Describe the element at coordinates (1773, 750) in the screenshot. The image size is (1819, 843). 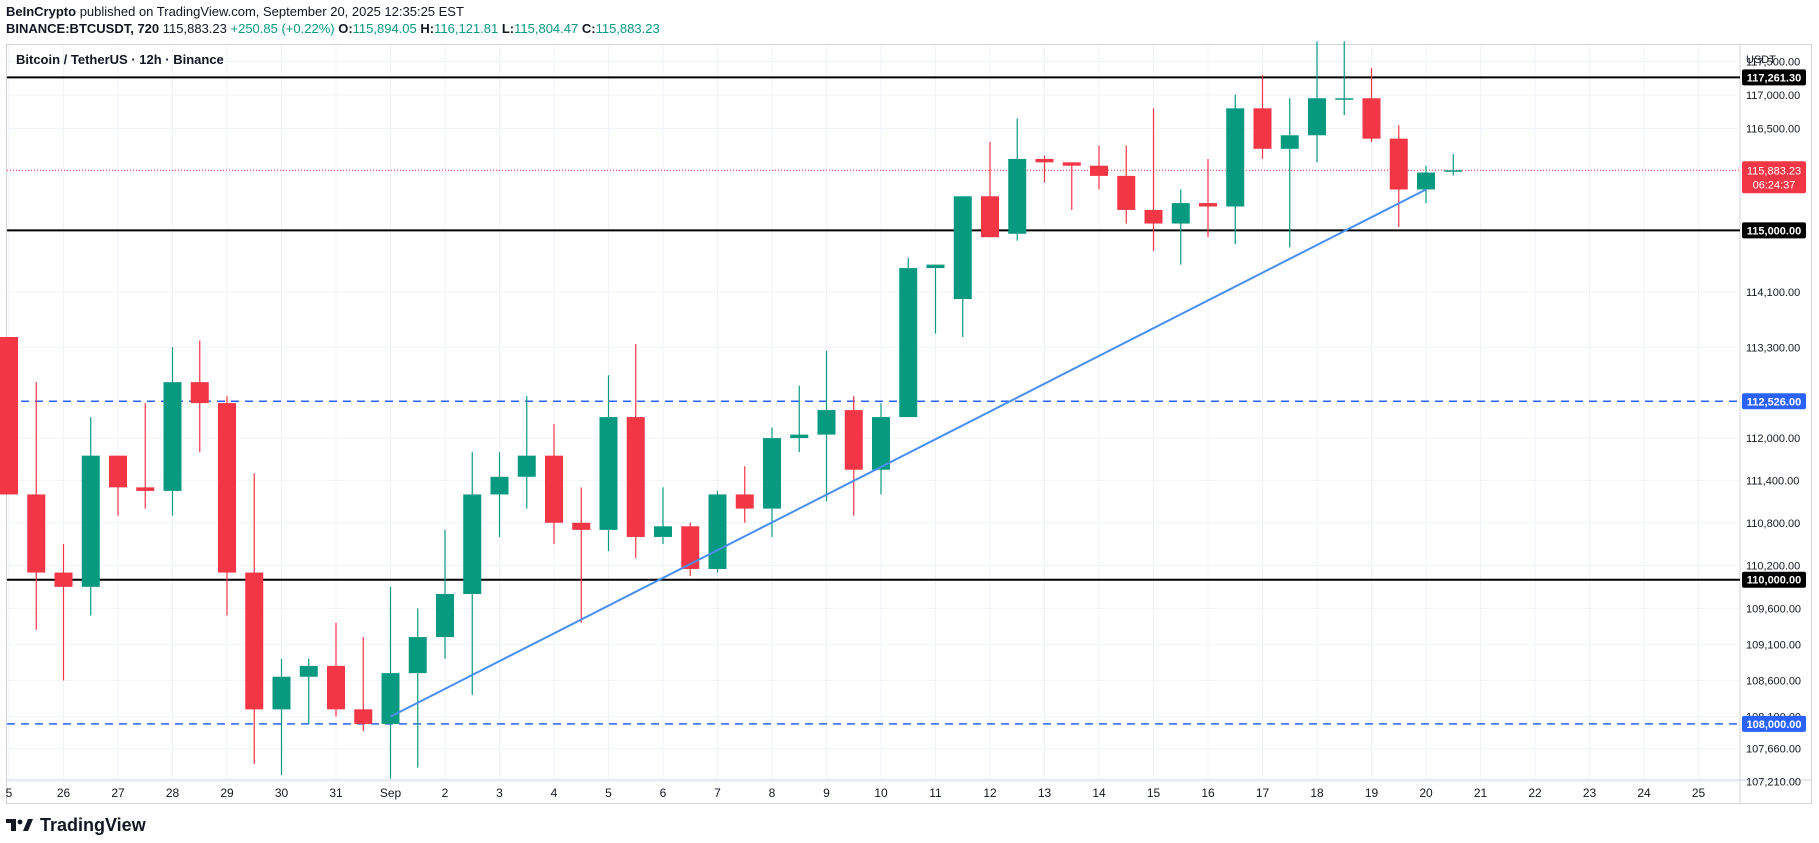
I see `y-tick-label: 107,660.00` at that location.